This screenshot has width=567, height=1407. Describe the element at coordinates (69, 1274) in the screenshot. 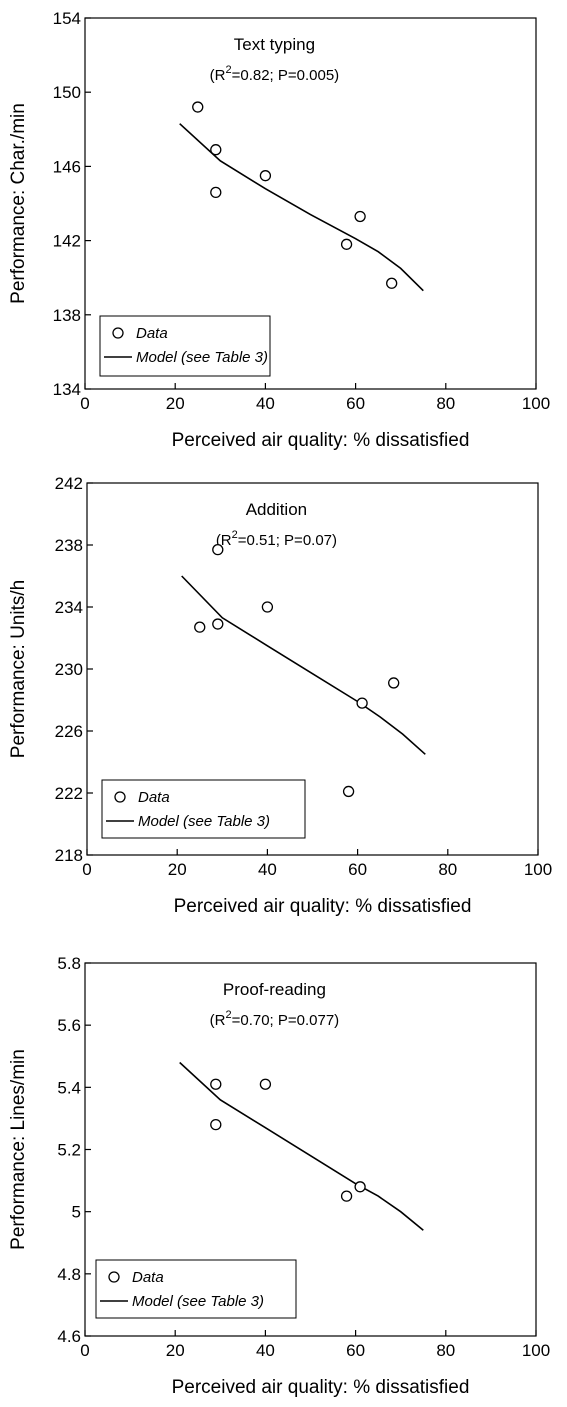

I see `y-tick-label: 4.8` at that location.